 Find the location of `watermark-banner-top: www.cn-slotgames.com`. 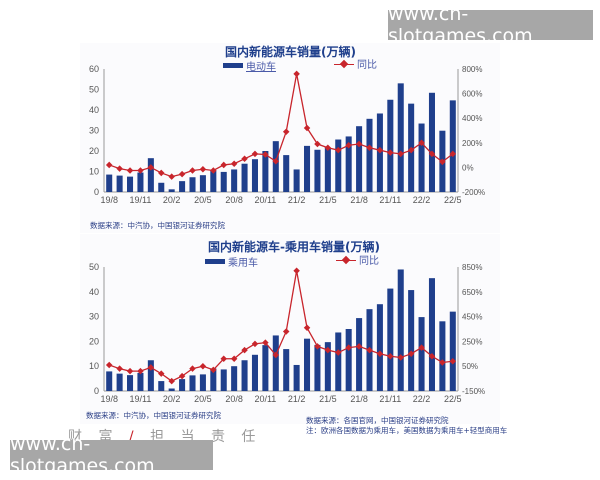

watermark-banner-top: www.cn-slotgames.com is located at coordinates (490, 25).